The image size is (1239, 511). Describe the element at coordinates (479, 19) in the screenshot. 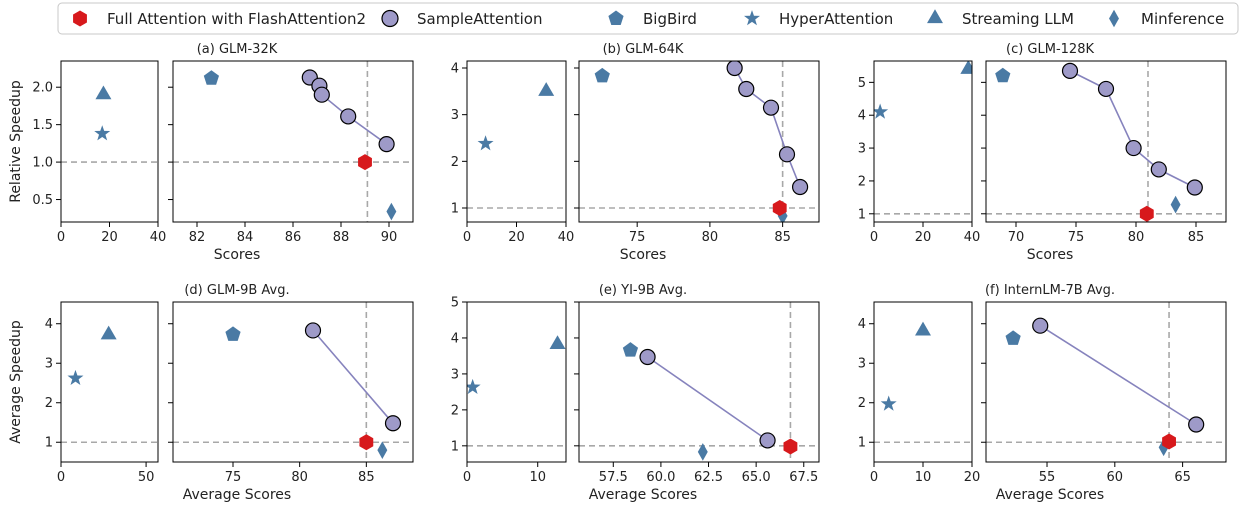

I see `legend-label-sampleattention: SampleAttention` at that location.